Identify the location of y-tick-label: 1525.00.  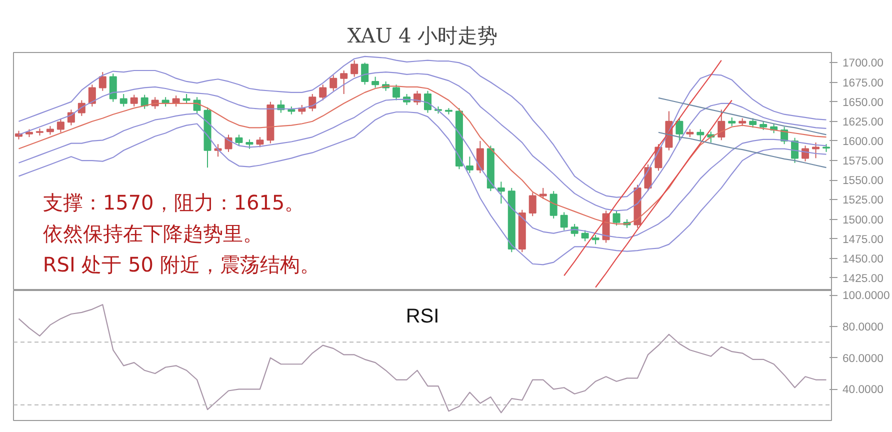
(863, 200).